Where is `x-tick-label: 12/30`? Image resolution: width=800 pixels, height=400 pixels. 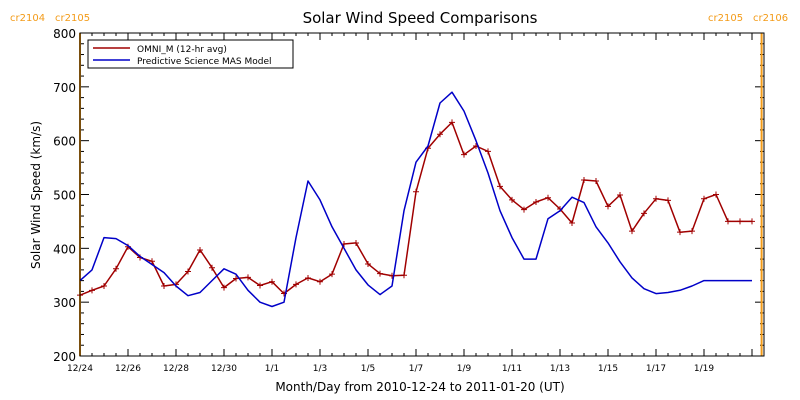 x-tick-label: 12/30 is located at coordinates (224, 369).